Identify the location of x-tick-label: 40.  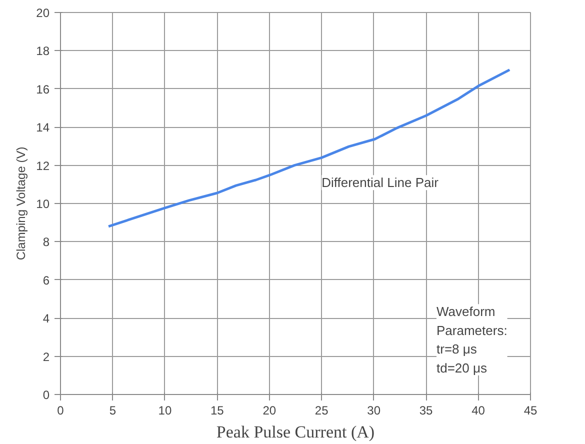
(479, 411).